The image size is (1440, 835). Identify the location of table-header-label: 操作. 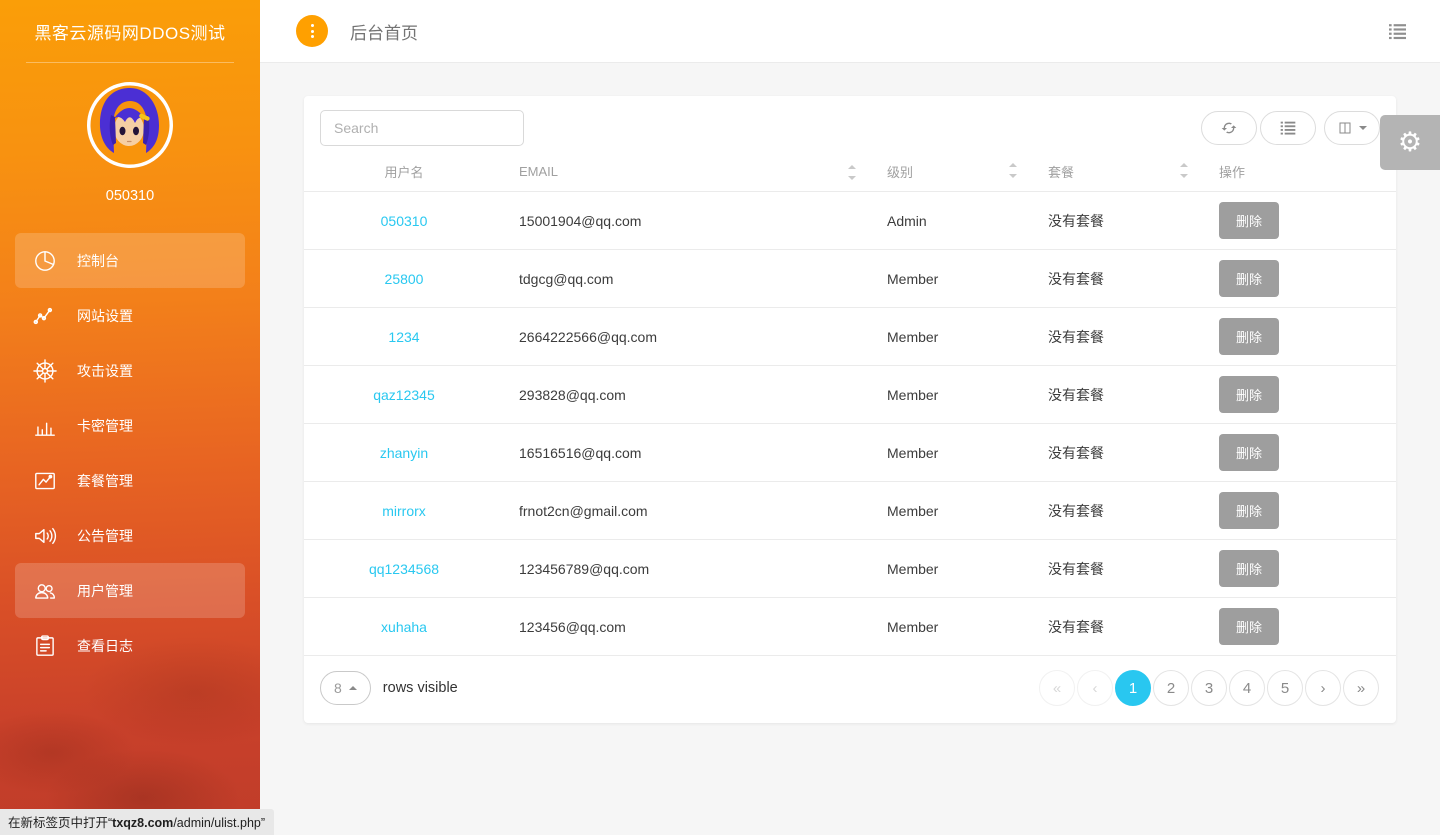
(1232, 172).